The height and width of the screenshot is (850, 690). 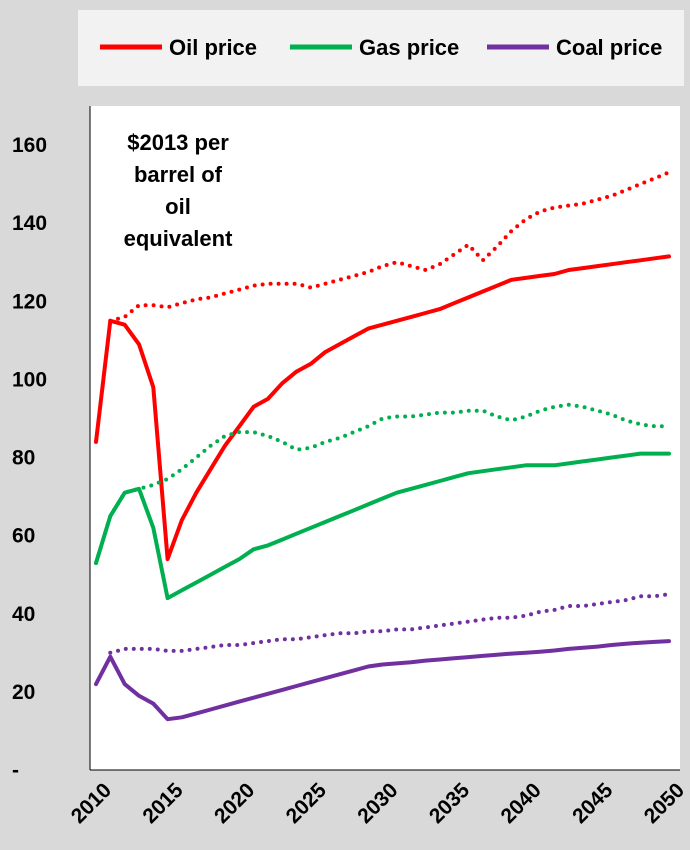 I want to click on x-tick-label: 2040, so click(x=521, y=803).